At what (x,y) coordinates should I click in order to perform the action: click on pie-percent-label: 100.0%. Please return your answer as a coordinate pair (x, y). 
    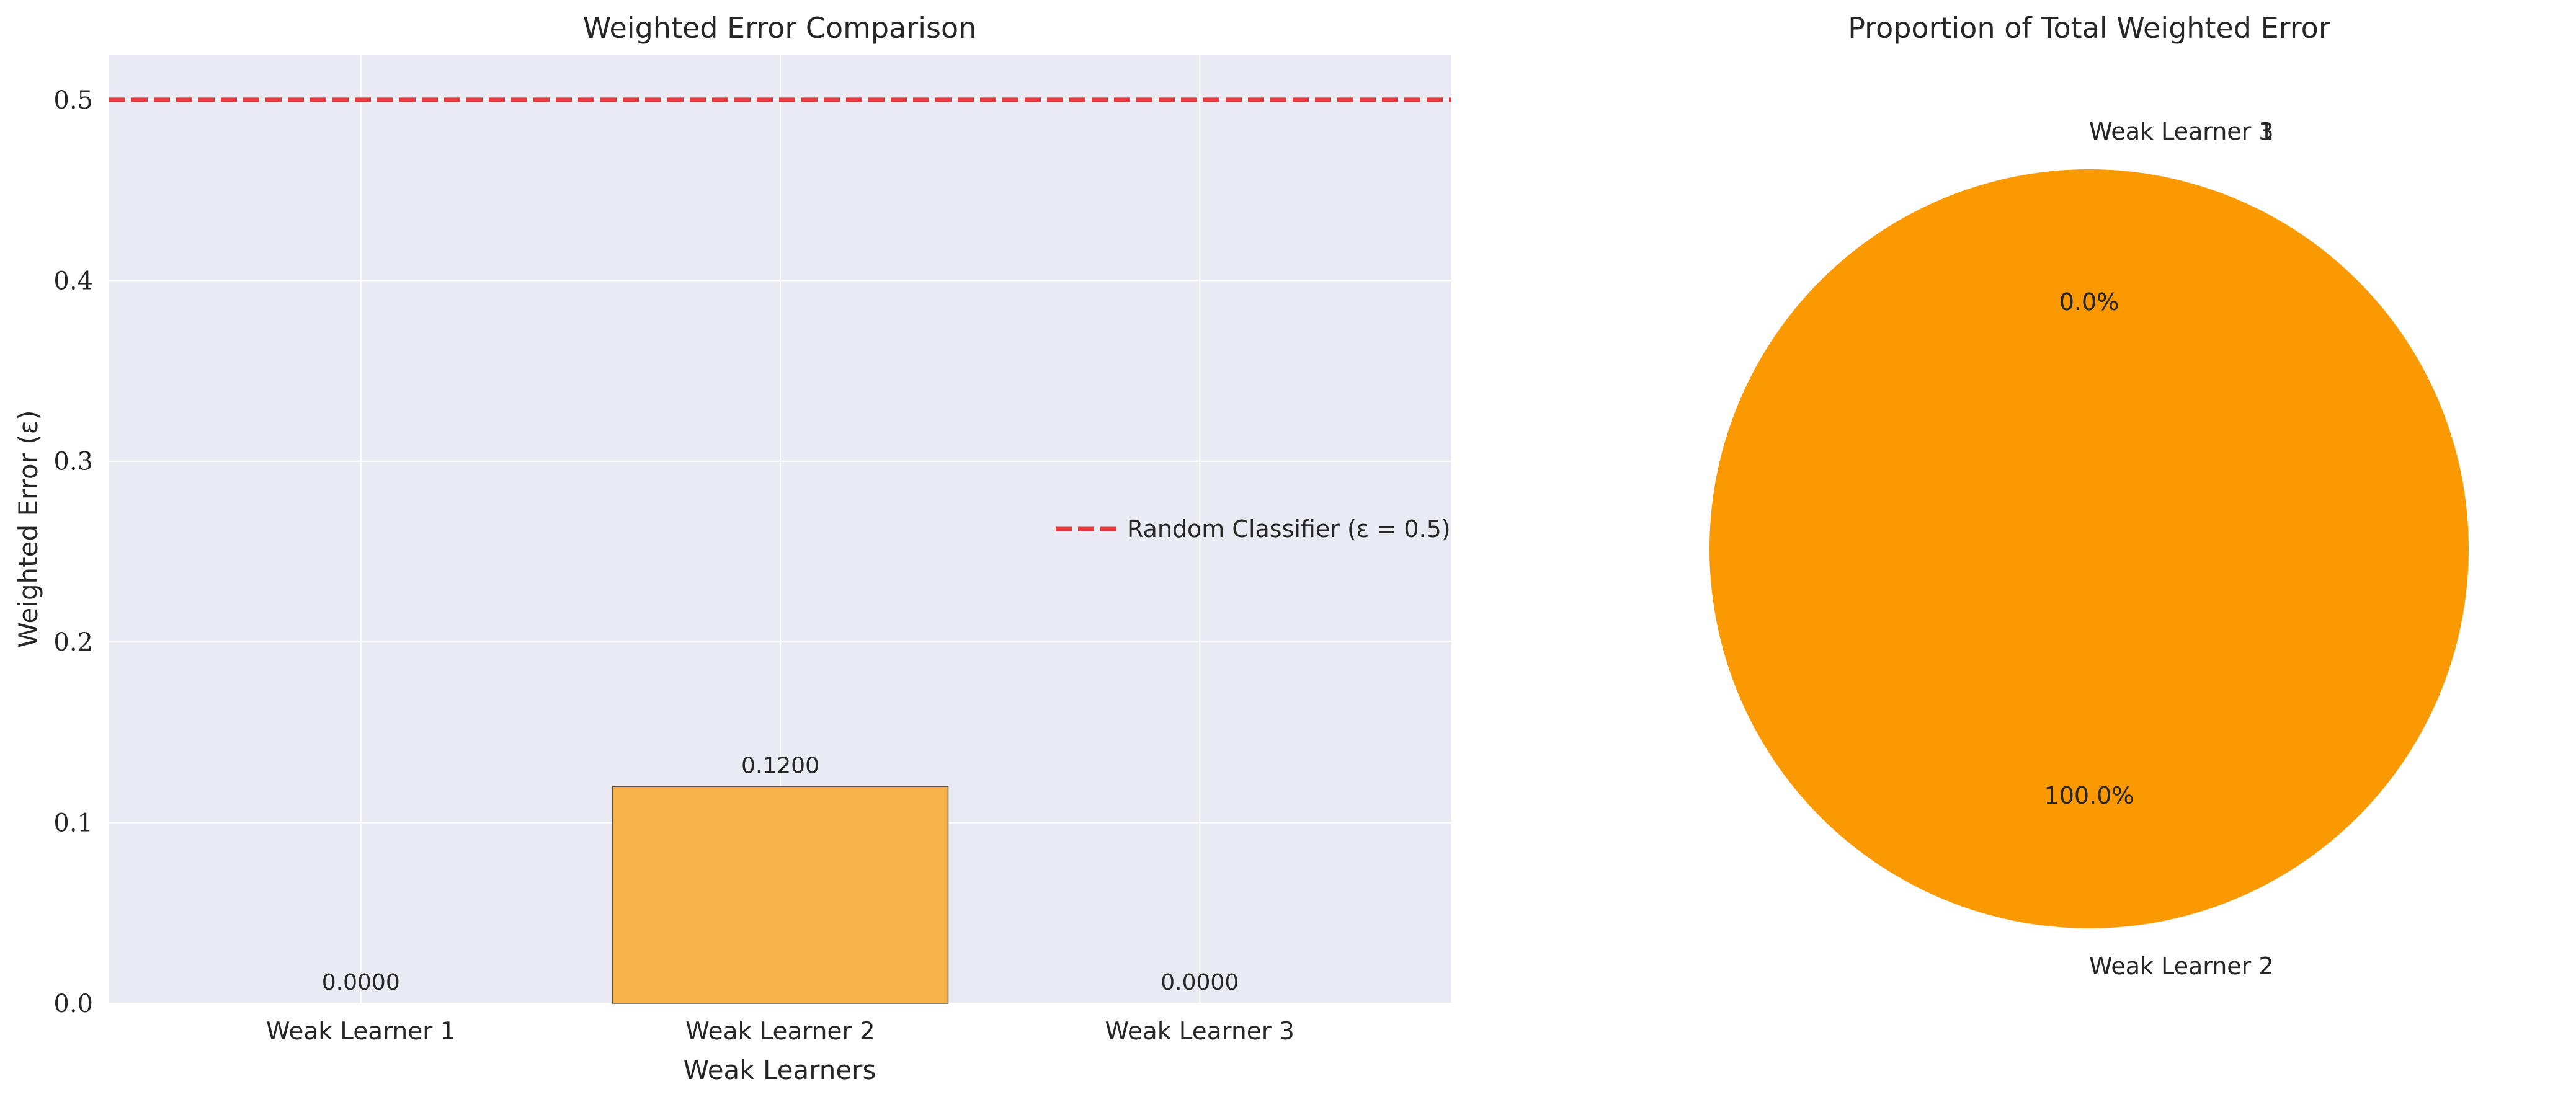
    Looking at the image, I should click on (2089, 796).